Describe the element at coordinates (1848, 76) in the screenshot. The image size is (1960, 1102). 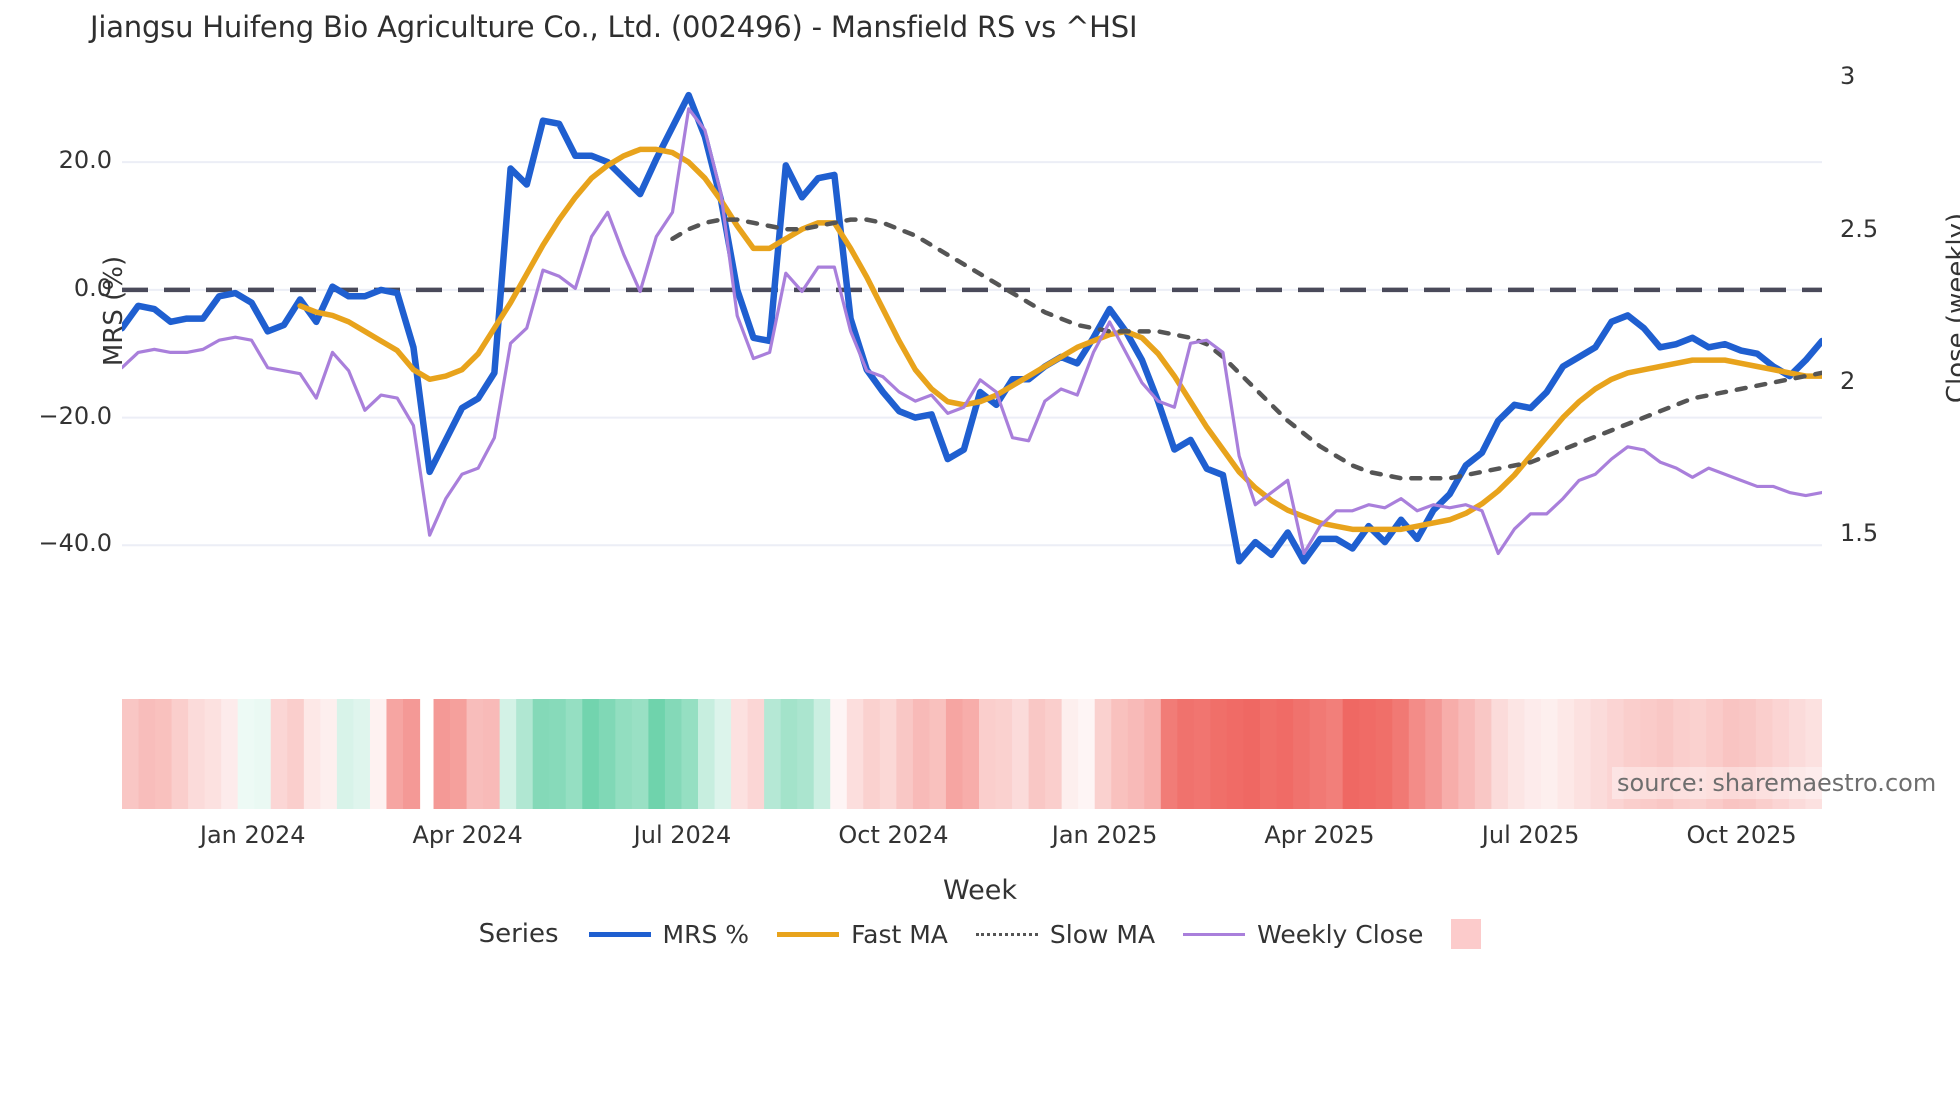
I see `y-tick-label-right: 3` at that location.